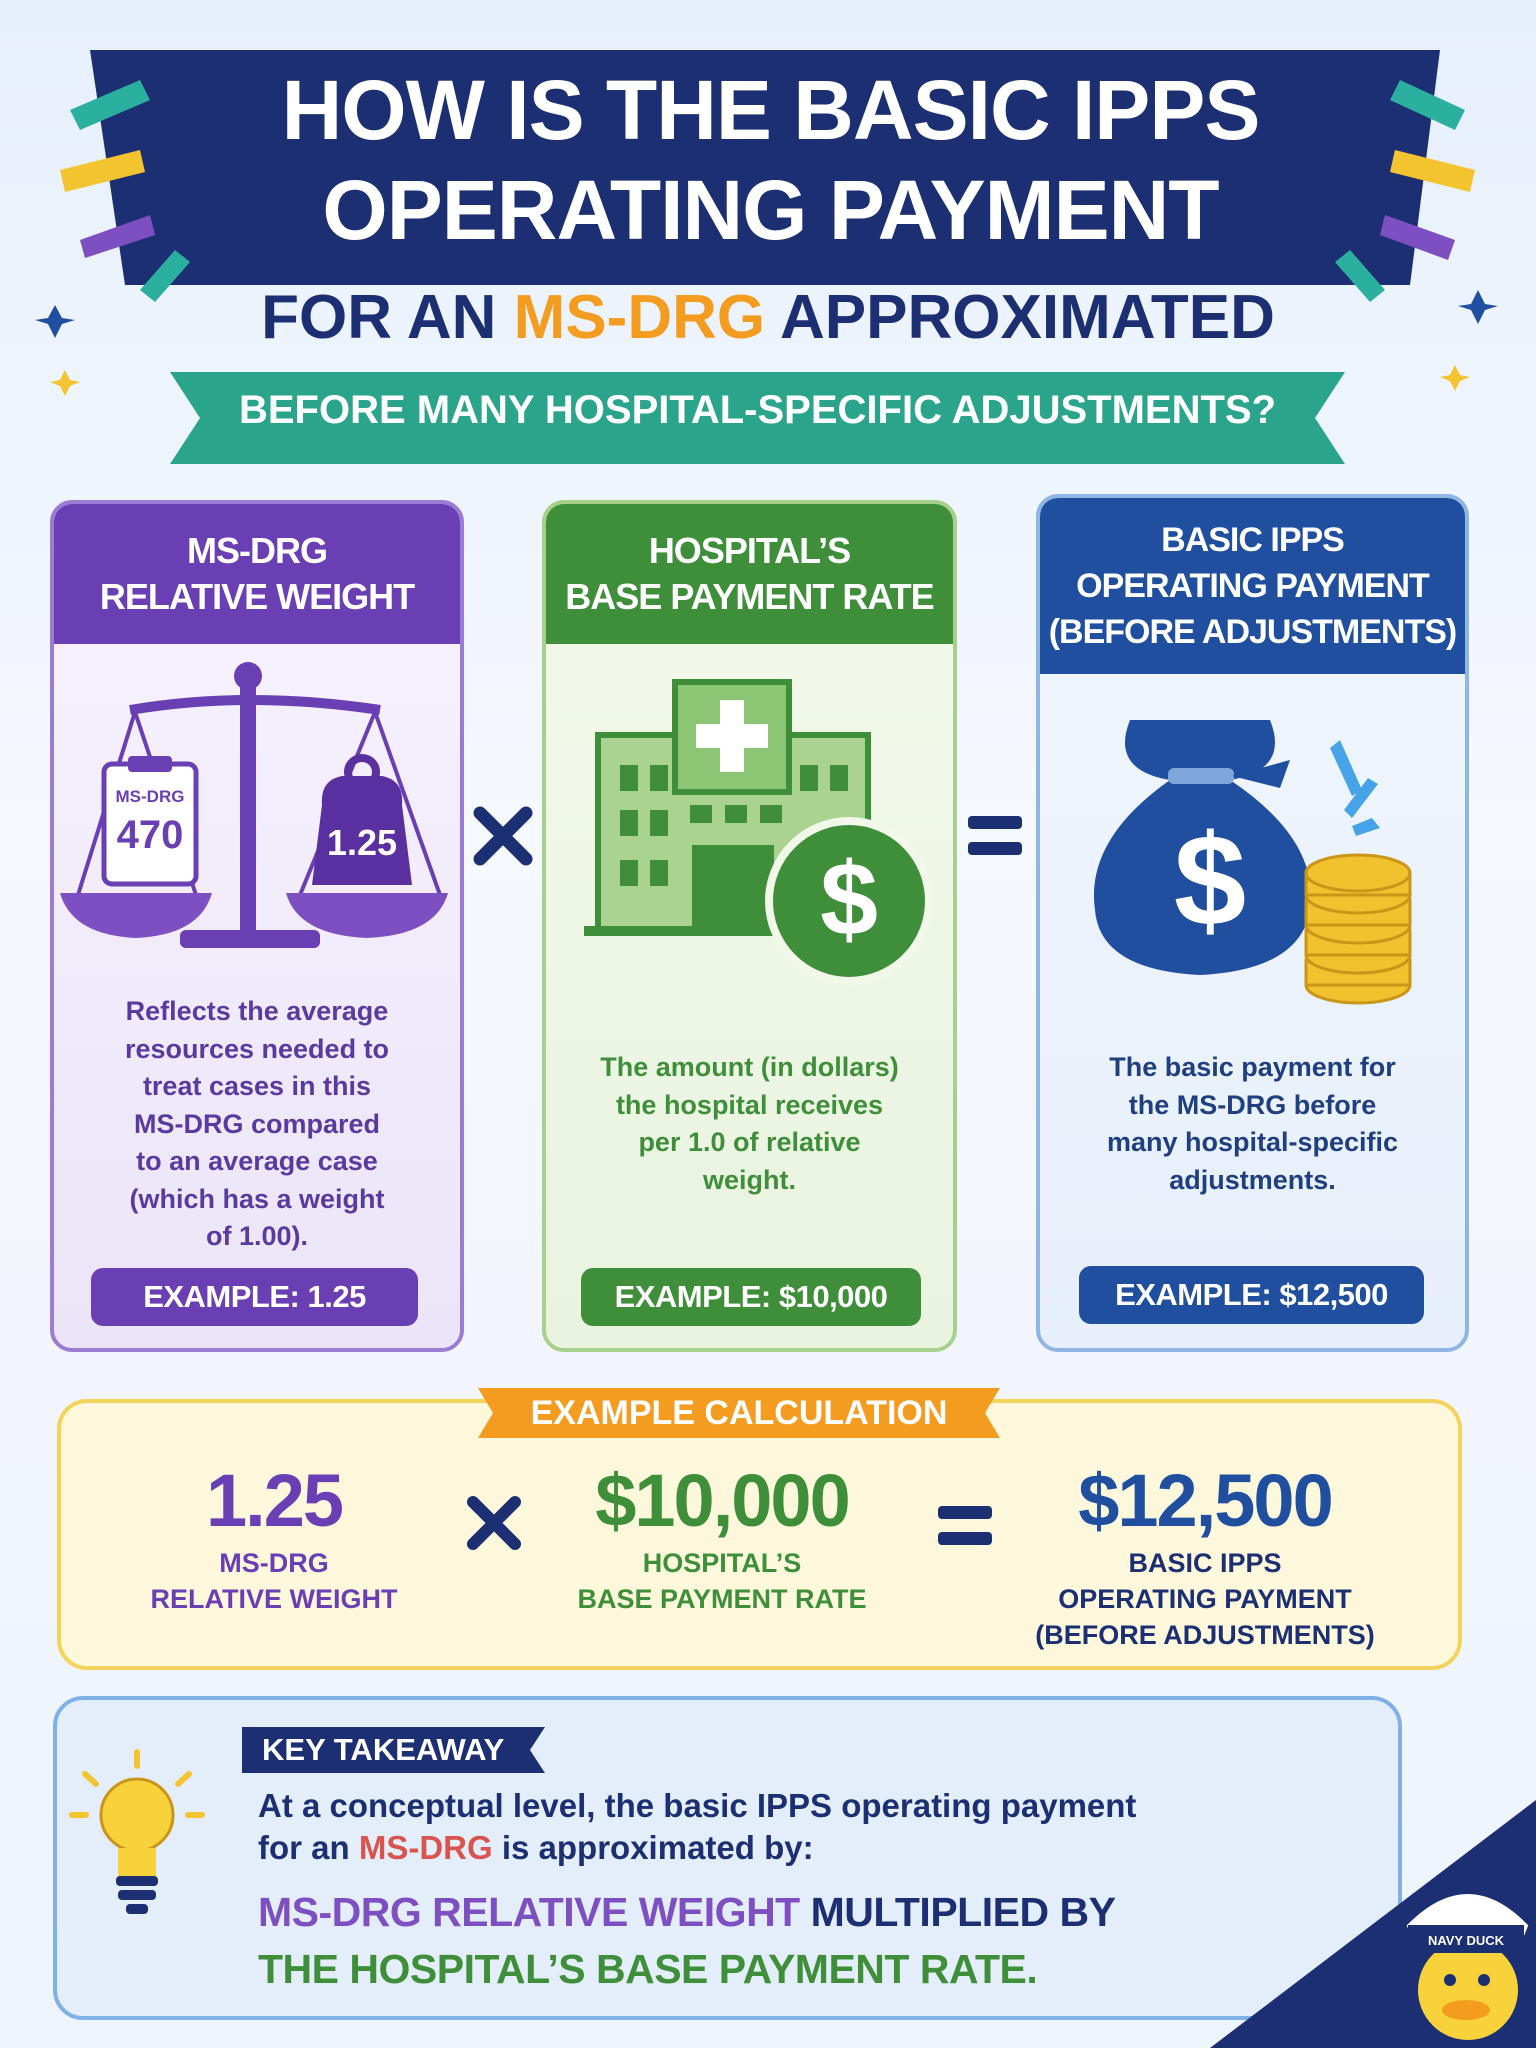 This screenshot has height=2048, width=1536. I want to click on text-line: the hospital receives, so click(749, 1104).